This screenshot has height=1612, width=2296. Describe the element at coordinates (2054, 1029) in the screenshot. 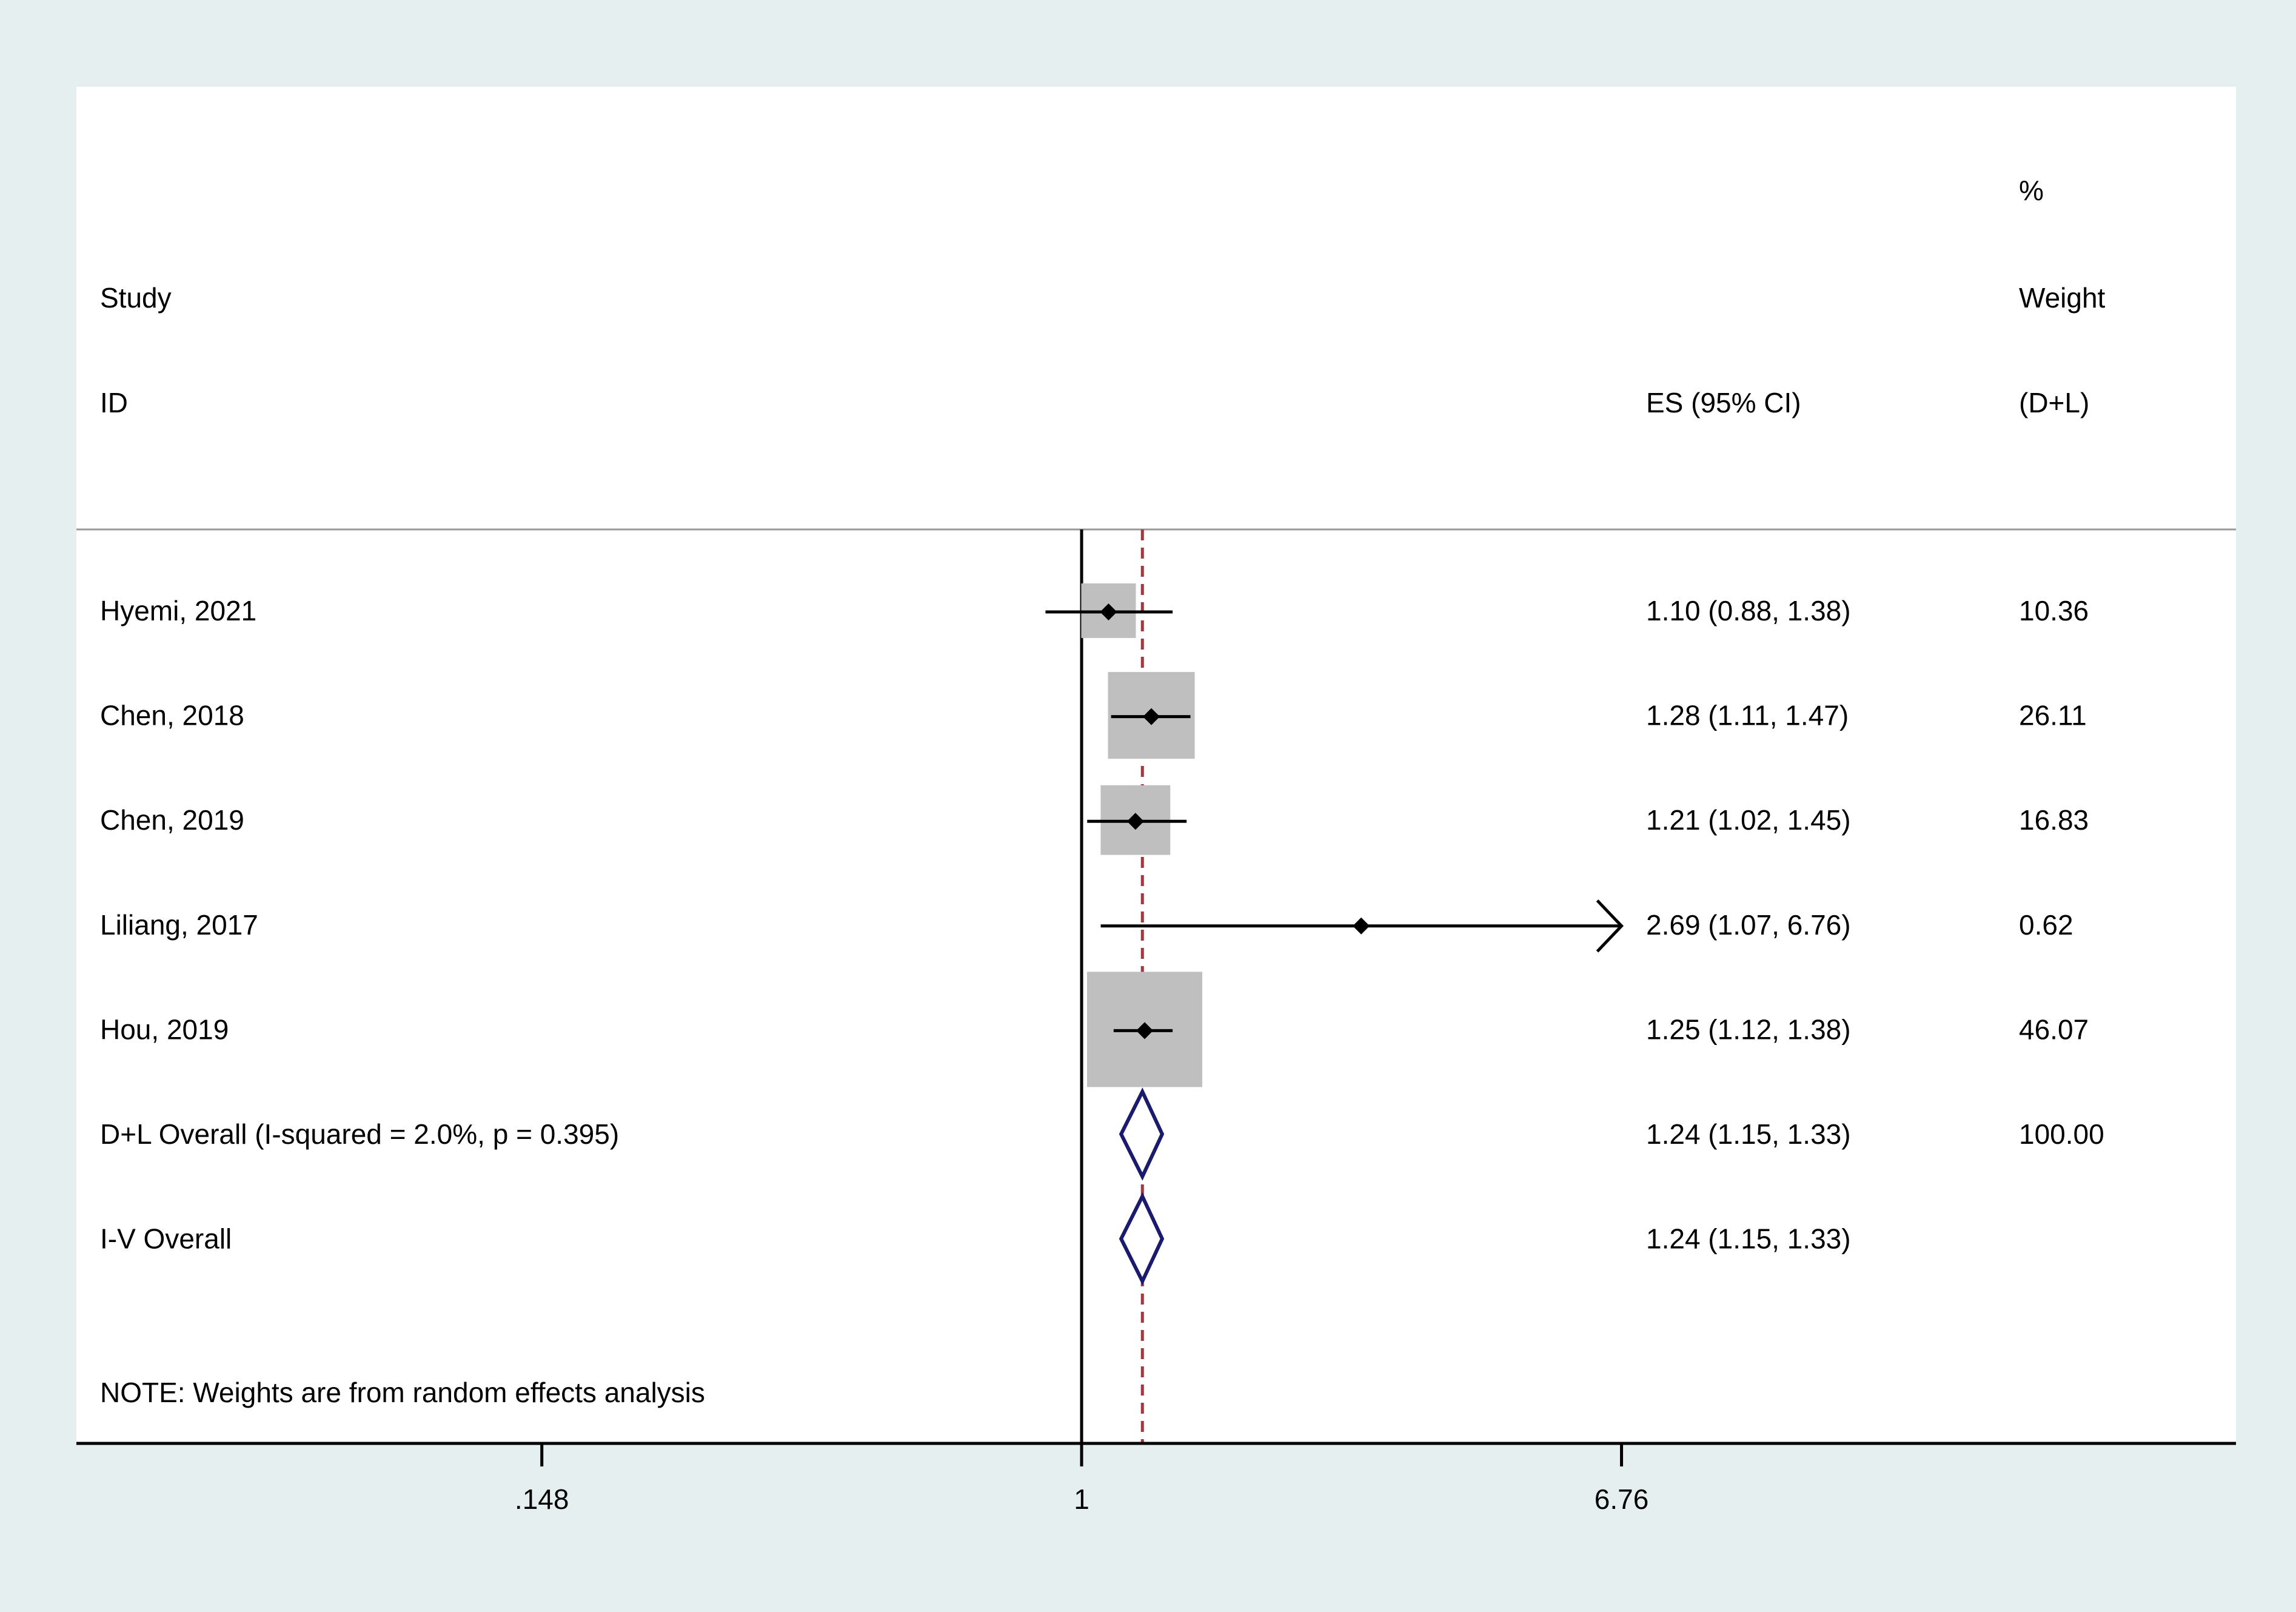

I see `study-weight: 46.07` at that location.